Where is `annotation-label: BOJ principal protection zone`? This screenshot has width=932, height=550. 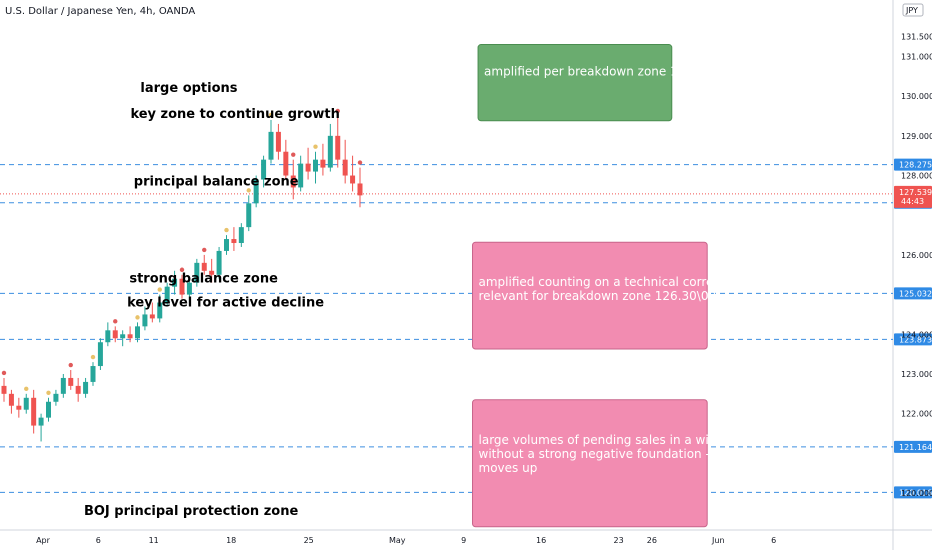
annotation-label: BOJ principal protection zone is located at coordinates (191, 511).